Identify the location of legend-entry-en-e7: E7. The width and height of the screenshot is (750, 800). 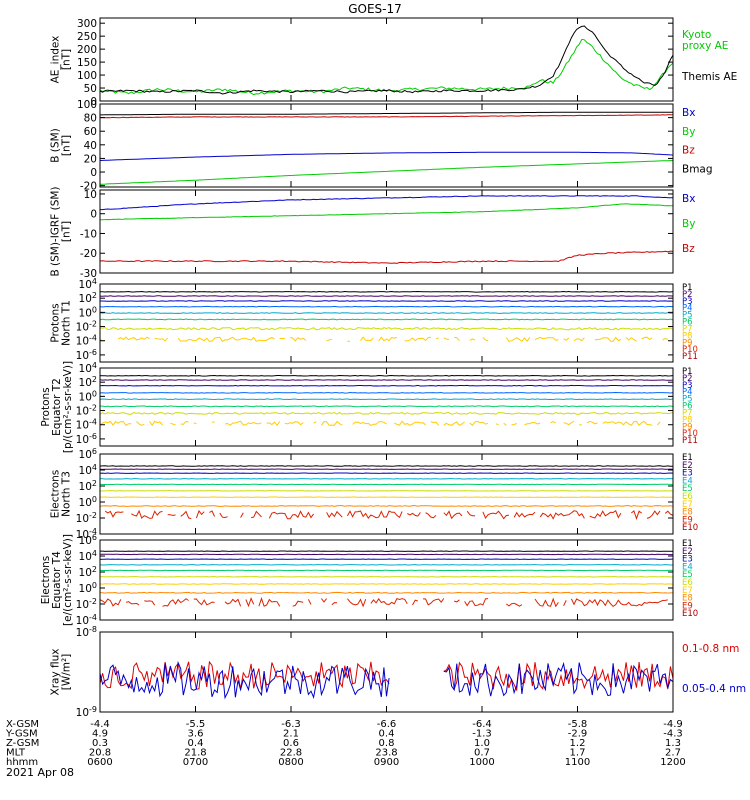
(687, 505).